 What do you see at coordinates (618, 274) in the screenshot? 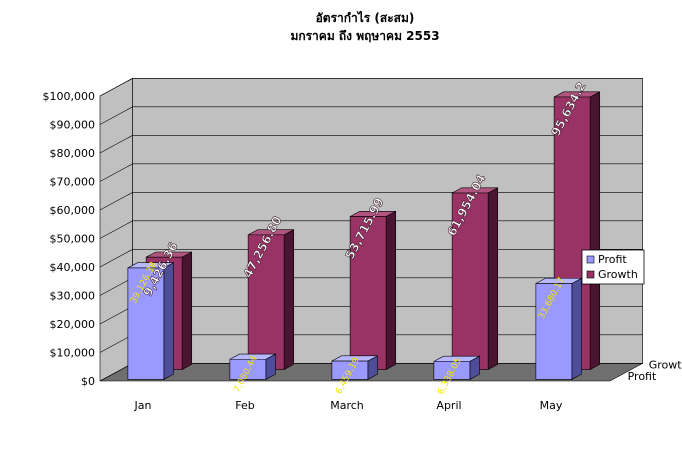
I see `legend-label-growth: Growth` at bounding box center [618, 274].